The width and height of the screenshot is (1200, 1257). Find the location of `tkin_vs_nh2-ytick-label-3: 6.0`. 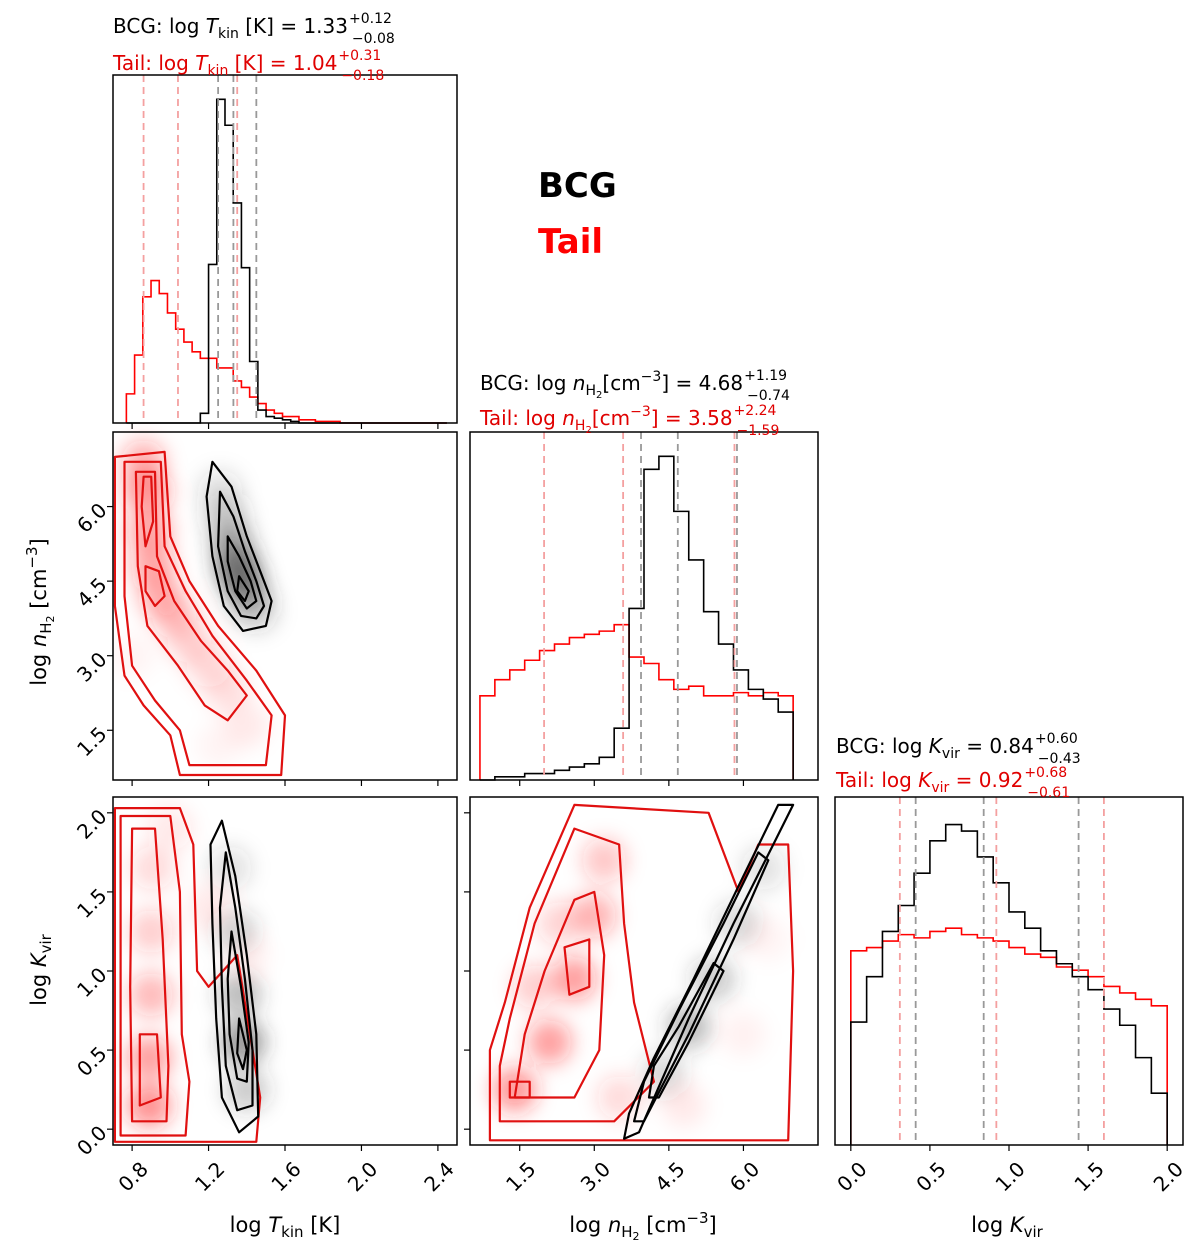

tkin_vs_nh2-ytick-label-3: 6.0 is located at coordinates (91, 517).